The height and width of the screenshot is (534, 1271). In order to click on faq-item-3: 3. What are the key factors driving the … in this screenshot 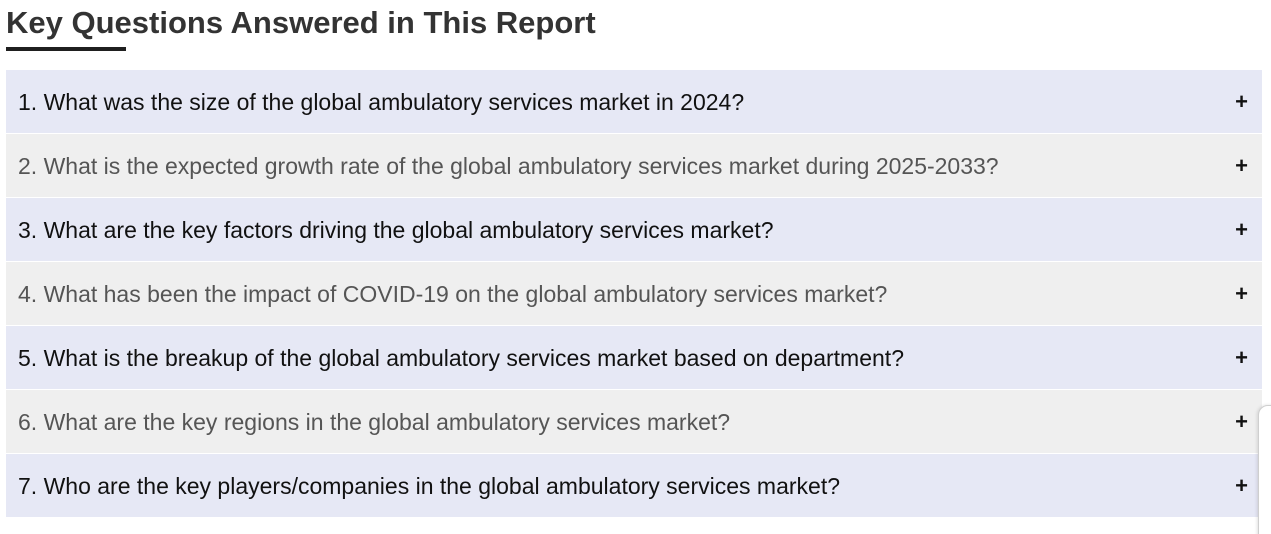, I will do `click(634, 229)`.